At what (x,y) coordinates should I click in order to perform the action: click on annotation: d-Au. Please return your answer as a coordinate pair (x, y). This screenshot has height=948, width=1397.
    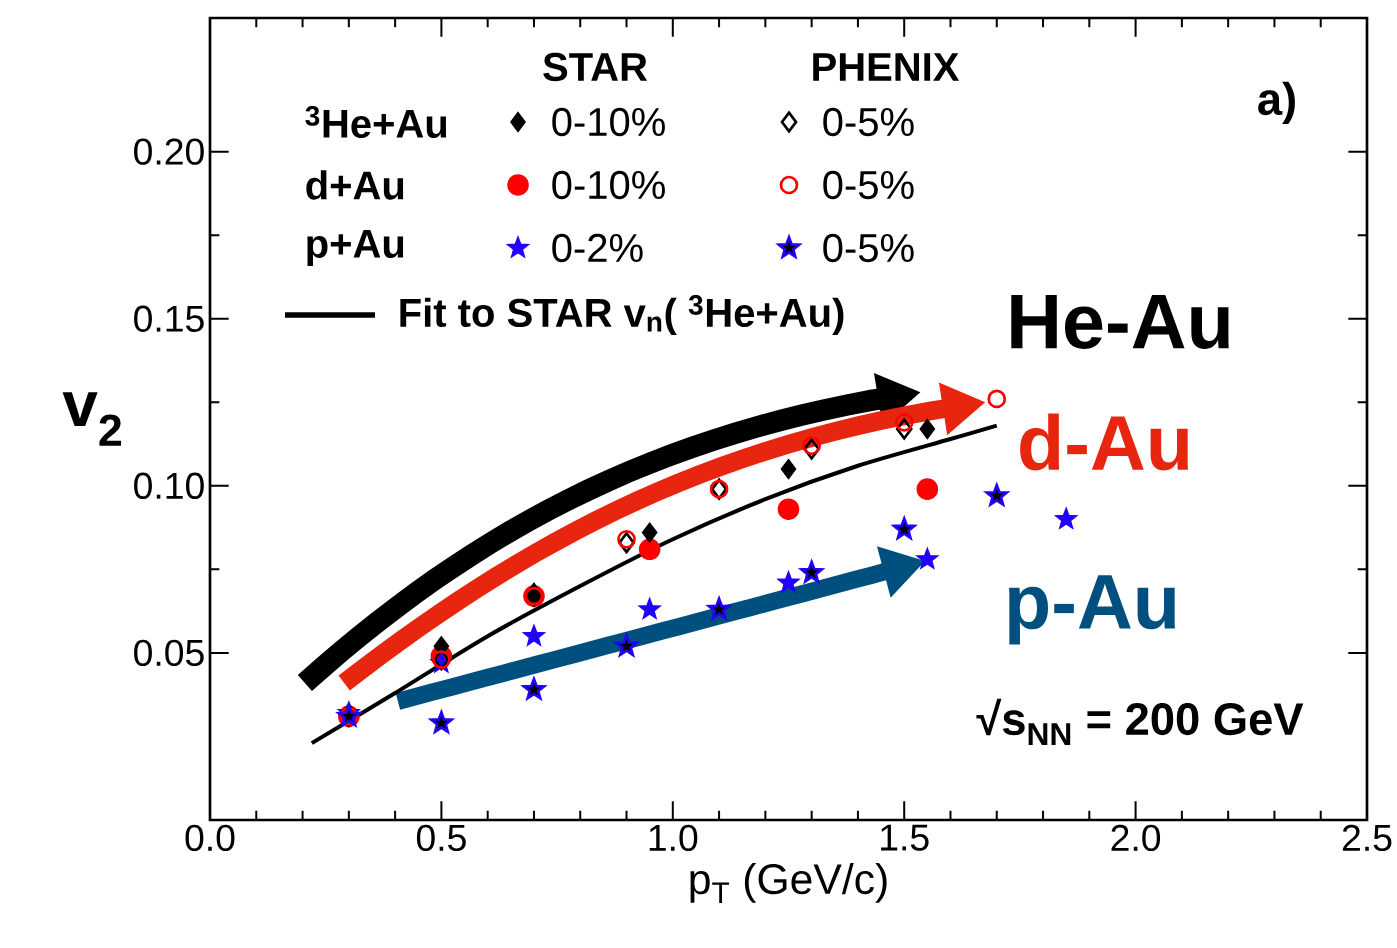
    Looking at the image, I should click on (1104, 442).